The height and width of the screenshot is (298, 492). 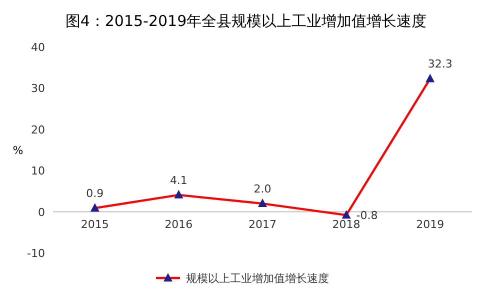 What do you see at coordinates (95, 193) in the screenshot?
I see `data-label: 0.9` at bounding box center [95, 193].